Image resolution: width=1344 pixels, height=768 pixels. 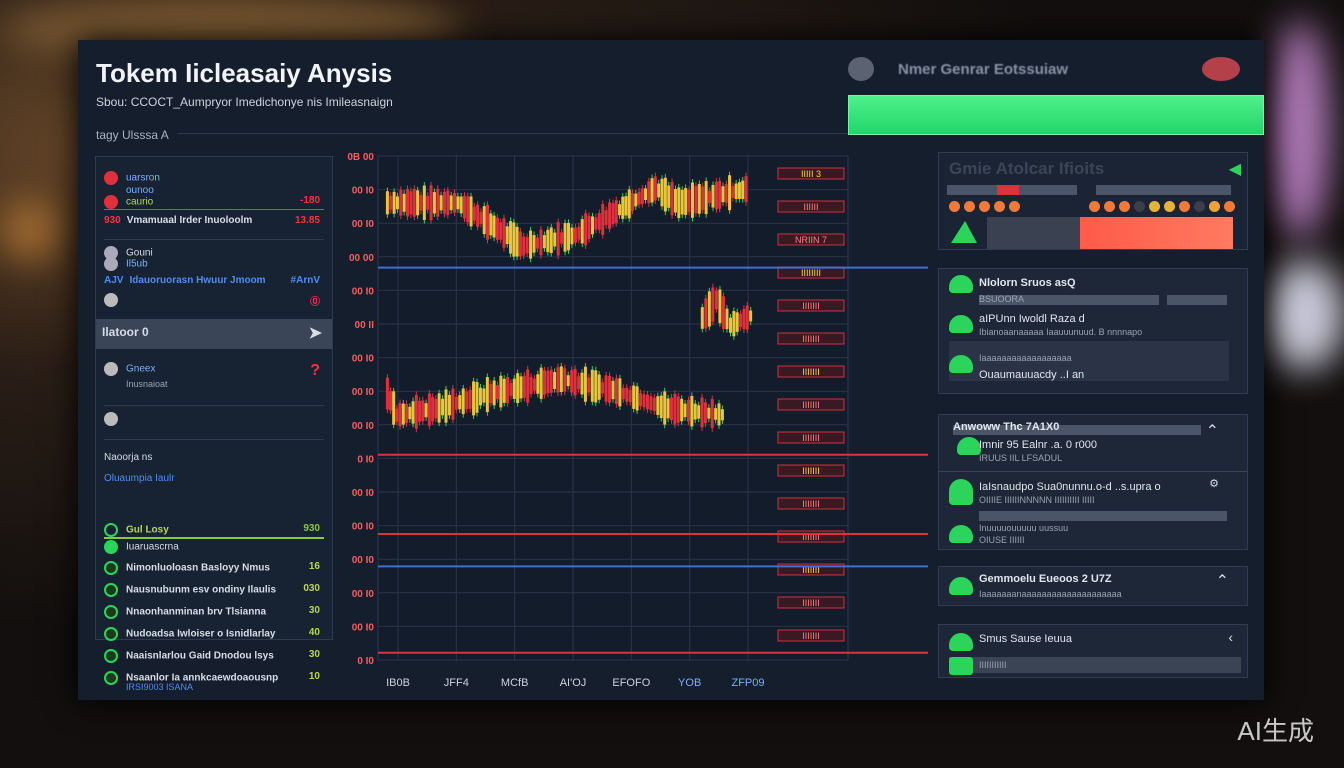 I want to click on price-tag-label: IIIIIIII, so click(x=811, y=273).